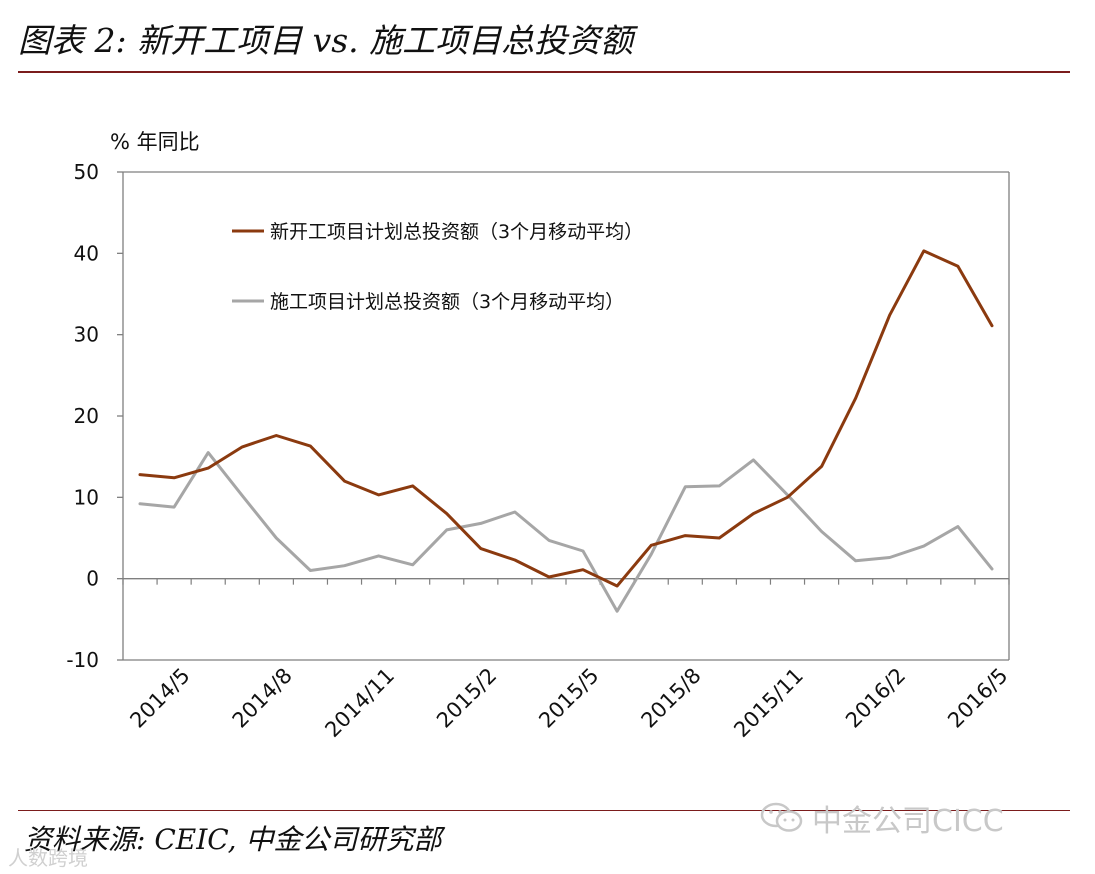  I want to click on source-note: 资料来源: CEIC, 中金公司研究部, so click(233, 839).